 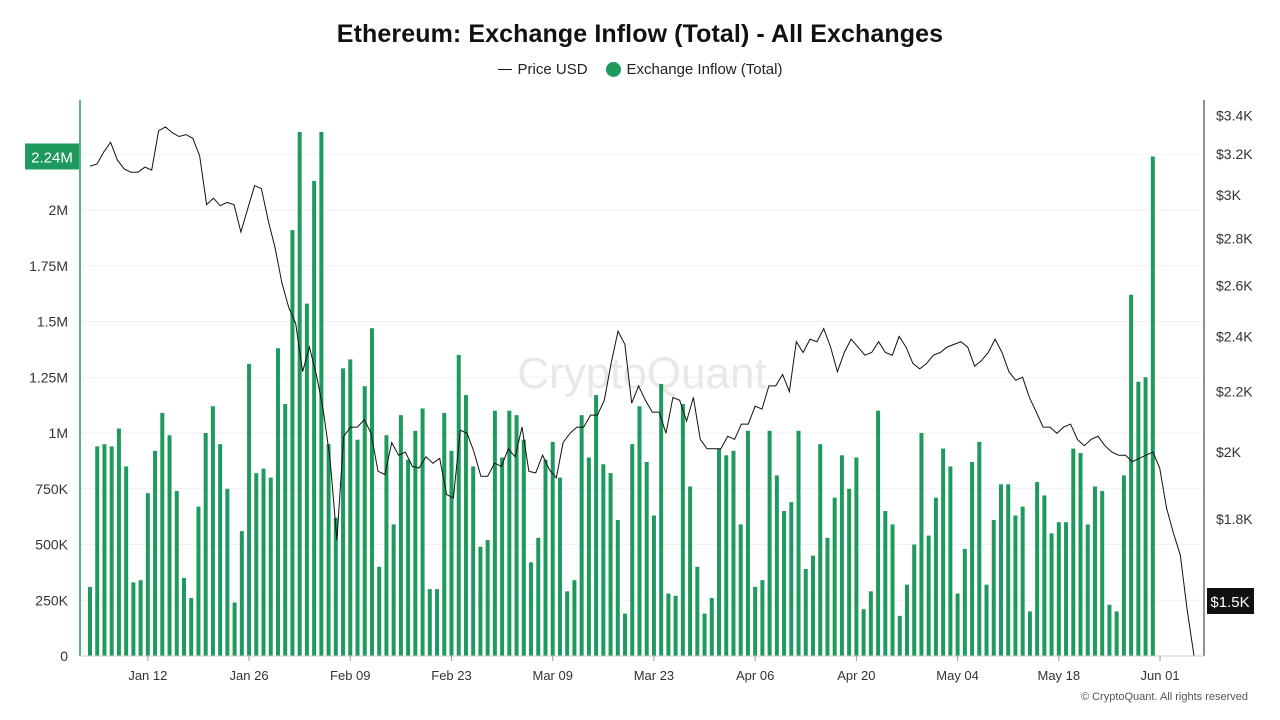 What do you see at coordinates (693, 69) in the screenshot?
I see `legend-item-inflow: Exchange Inflow (Total)` at bounding box center [693, 69].